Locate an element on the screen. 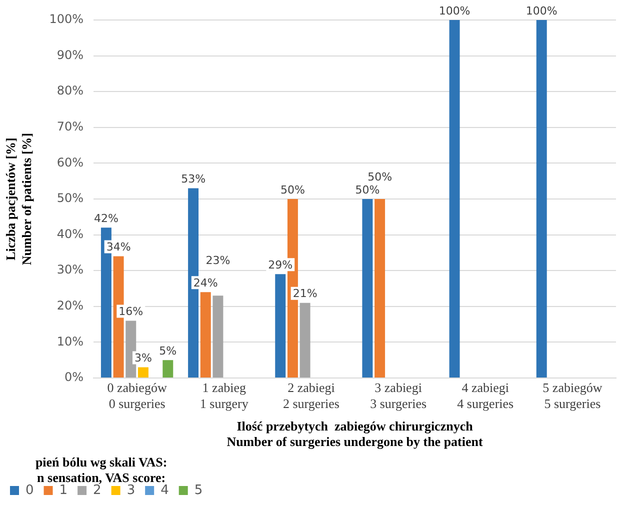 The width and height of the screenshot is (621, 507). legend-label: 1 is located at coordinates (63, 490).